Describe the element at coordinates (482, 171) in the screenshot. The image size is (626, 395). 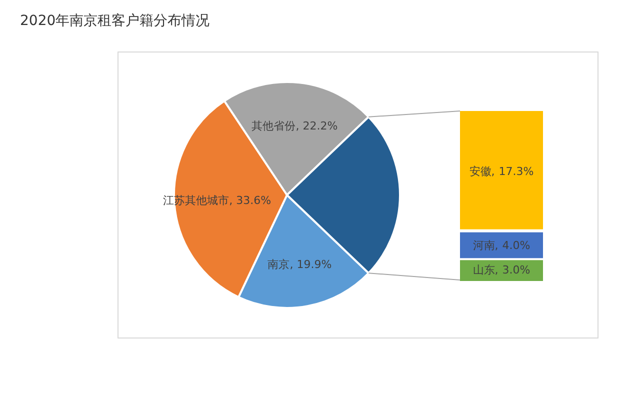
I see `series-label: 安徽,` at that location.